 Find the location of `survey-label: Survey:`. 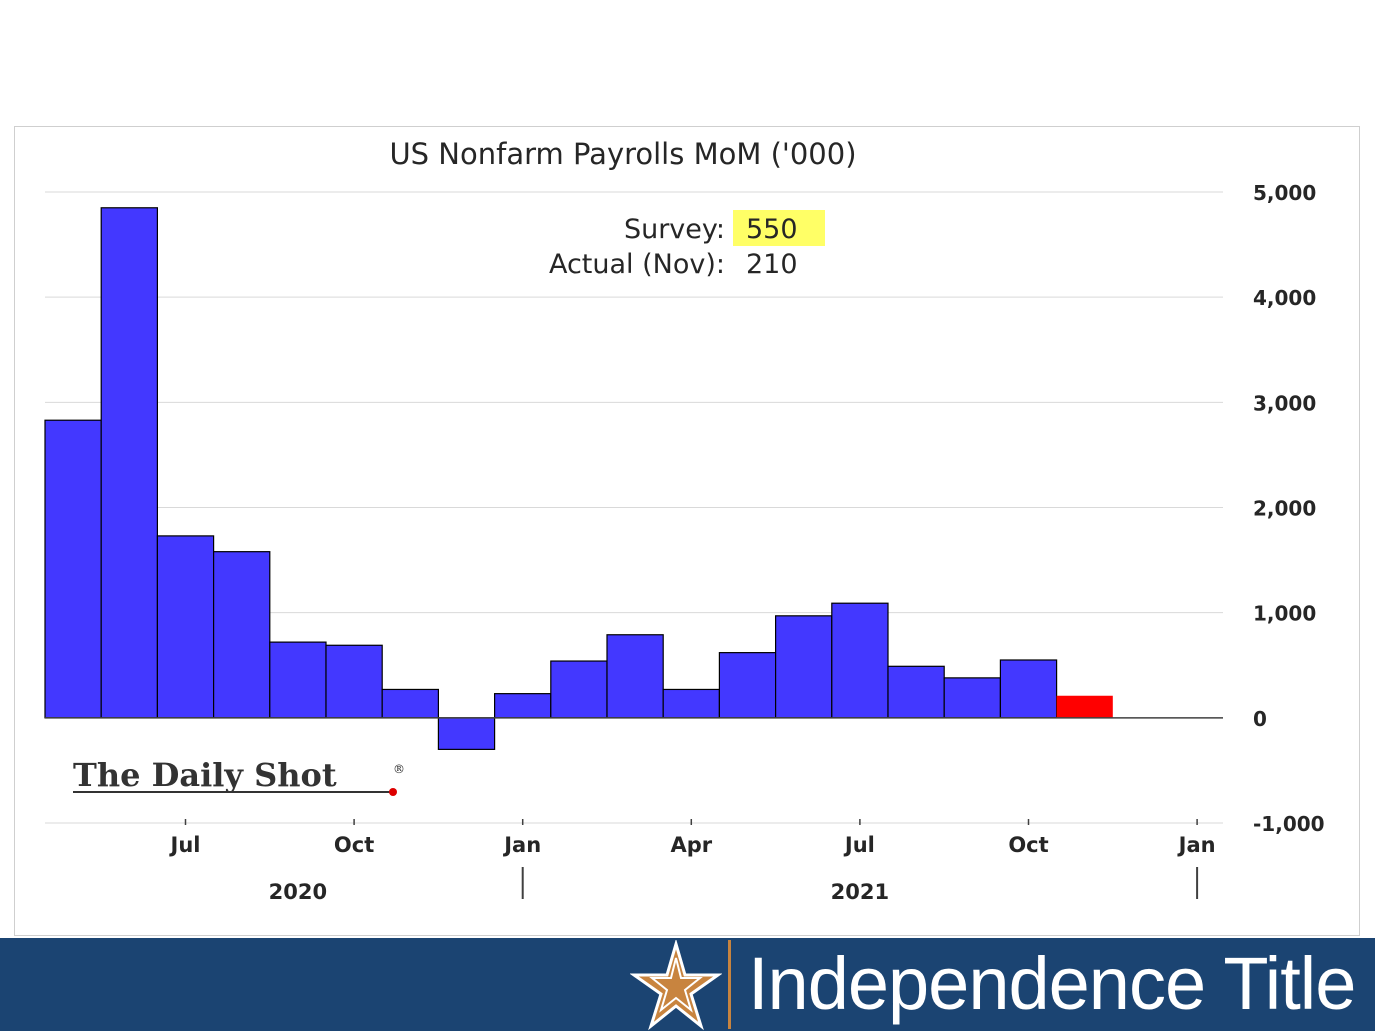

survey-label: Survey: is located at coordinates (674, 229).